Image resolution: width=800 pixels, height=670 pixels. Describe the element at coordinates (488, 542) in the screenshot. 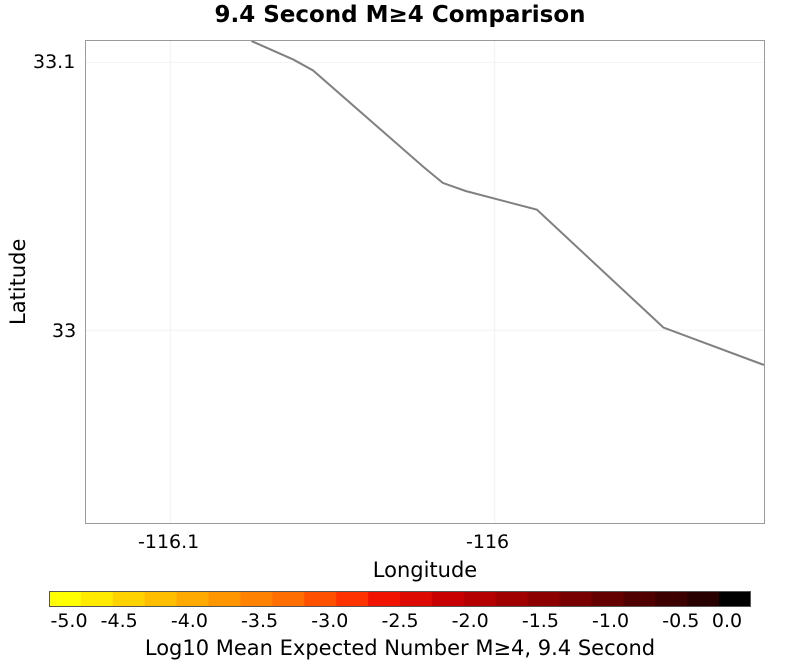

I see `x-tick-116: -116` at that location.